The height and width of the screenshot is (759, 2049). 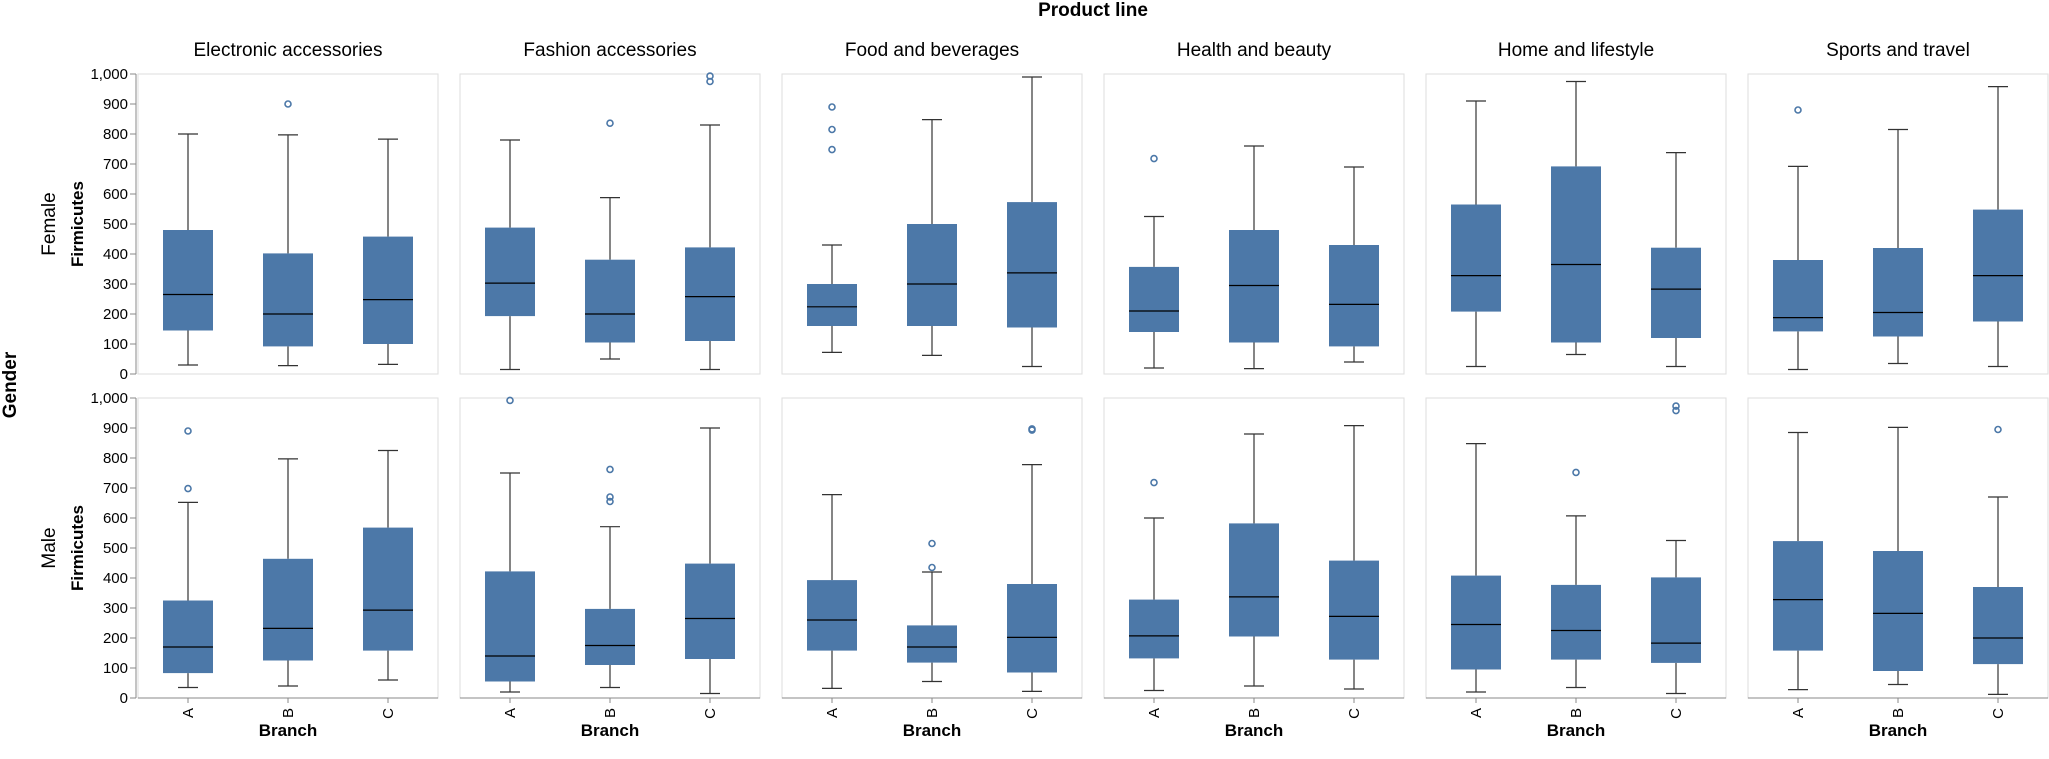 I want to click on y-tick-label: 1,000, so click(x=109, y=398).